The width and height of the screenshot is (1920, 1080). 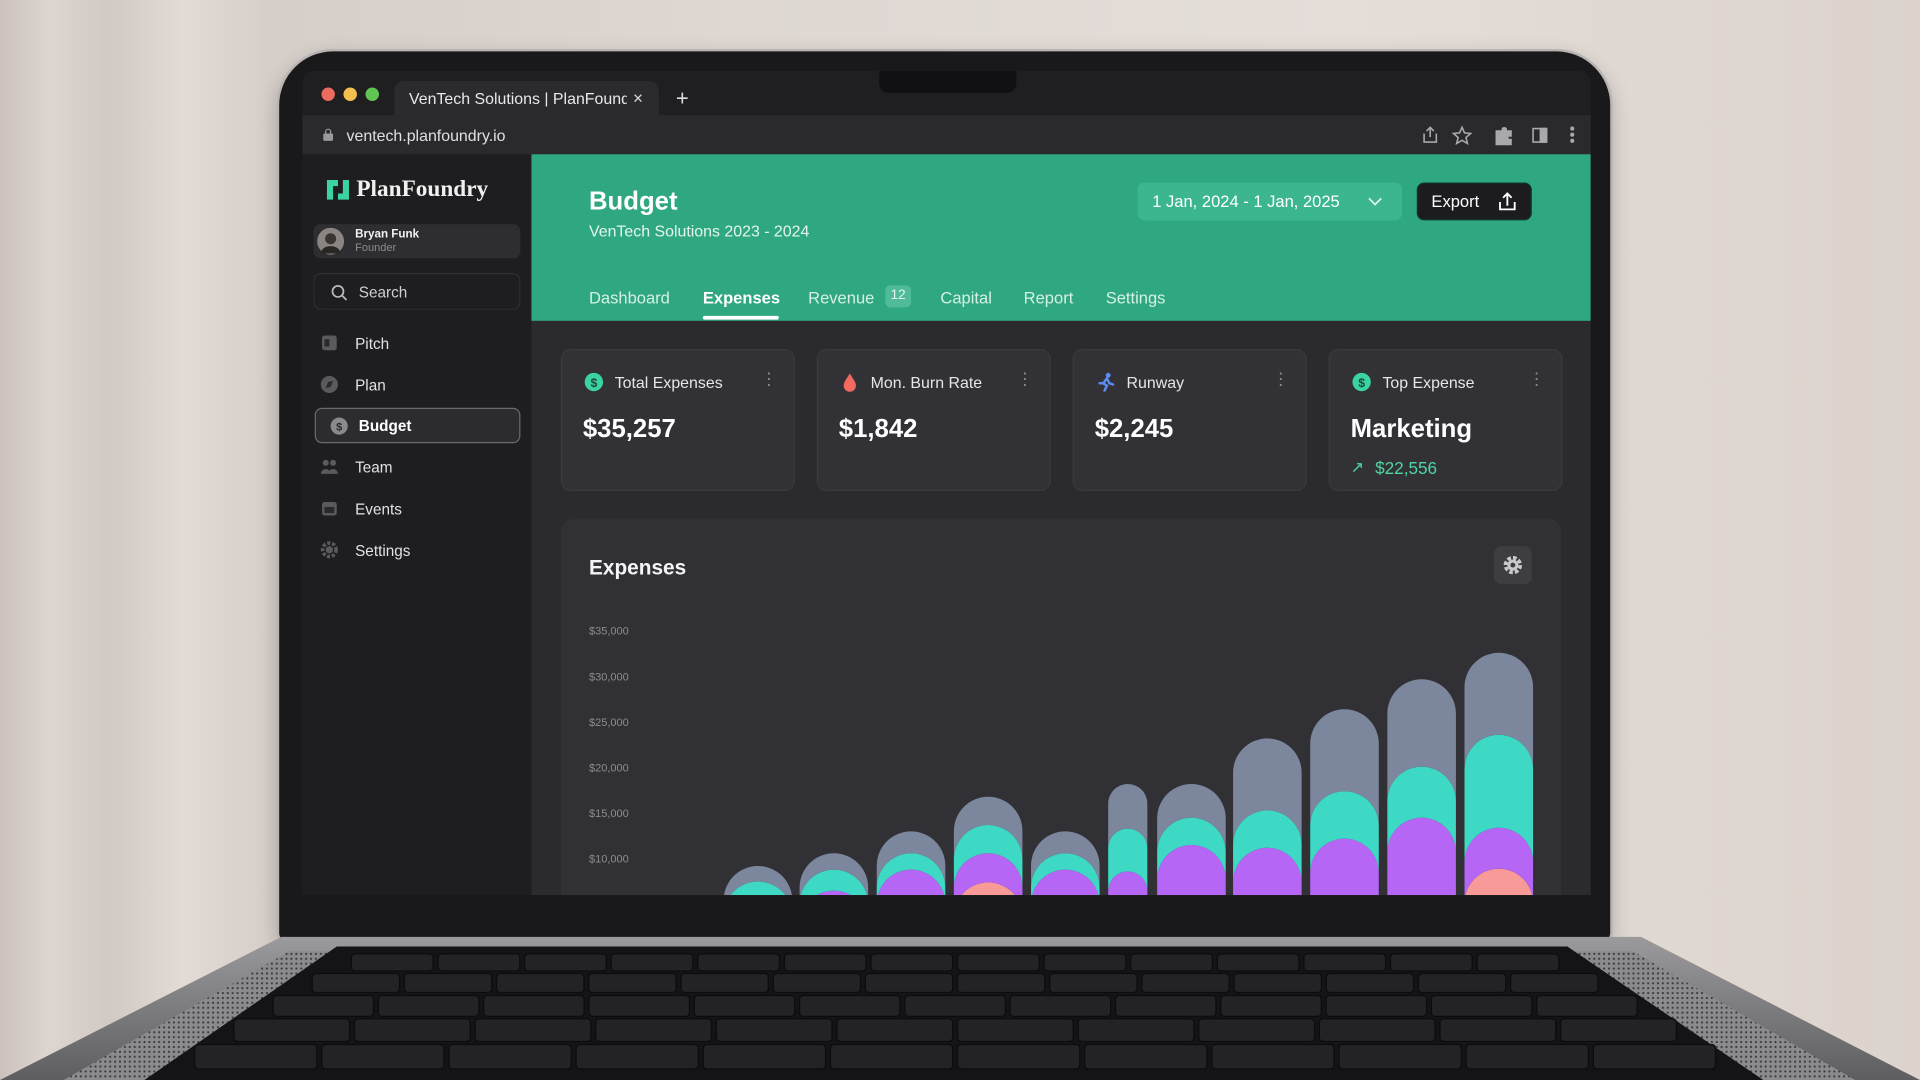 I want to click on date-range: 1 Jan, 2024 - 1 Jan, 2025, so click(x=1270, y=201).